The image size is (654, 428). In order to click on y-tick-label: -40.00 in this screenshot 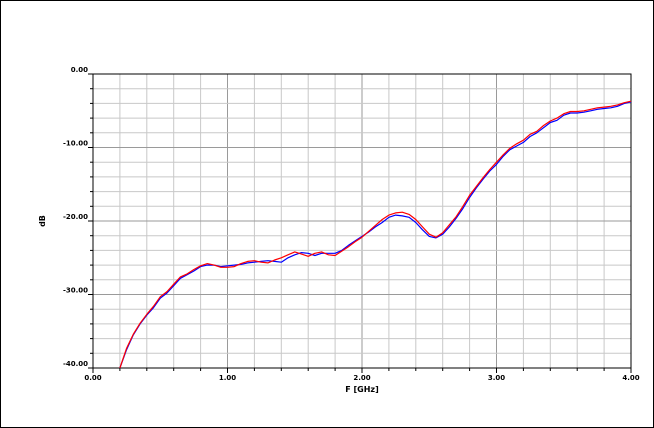, I will do `click(75, 364)`.